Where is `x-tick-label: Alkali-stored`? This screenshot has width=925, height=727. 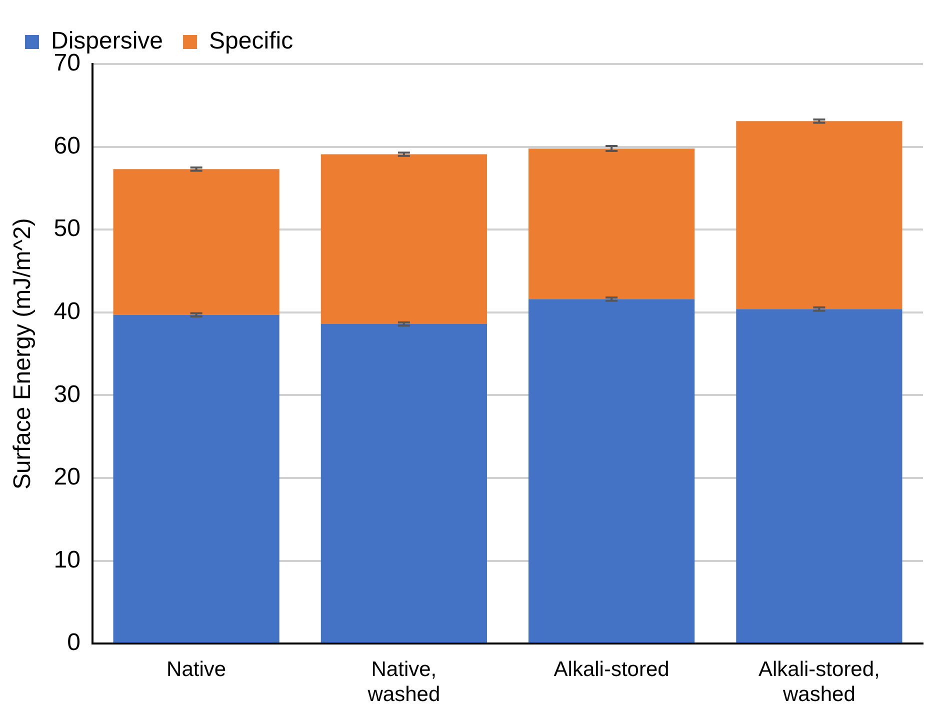
x-tick-label: Alkali-stored is located at coordinates (612, 669).